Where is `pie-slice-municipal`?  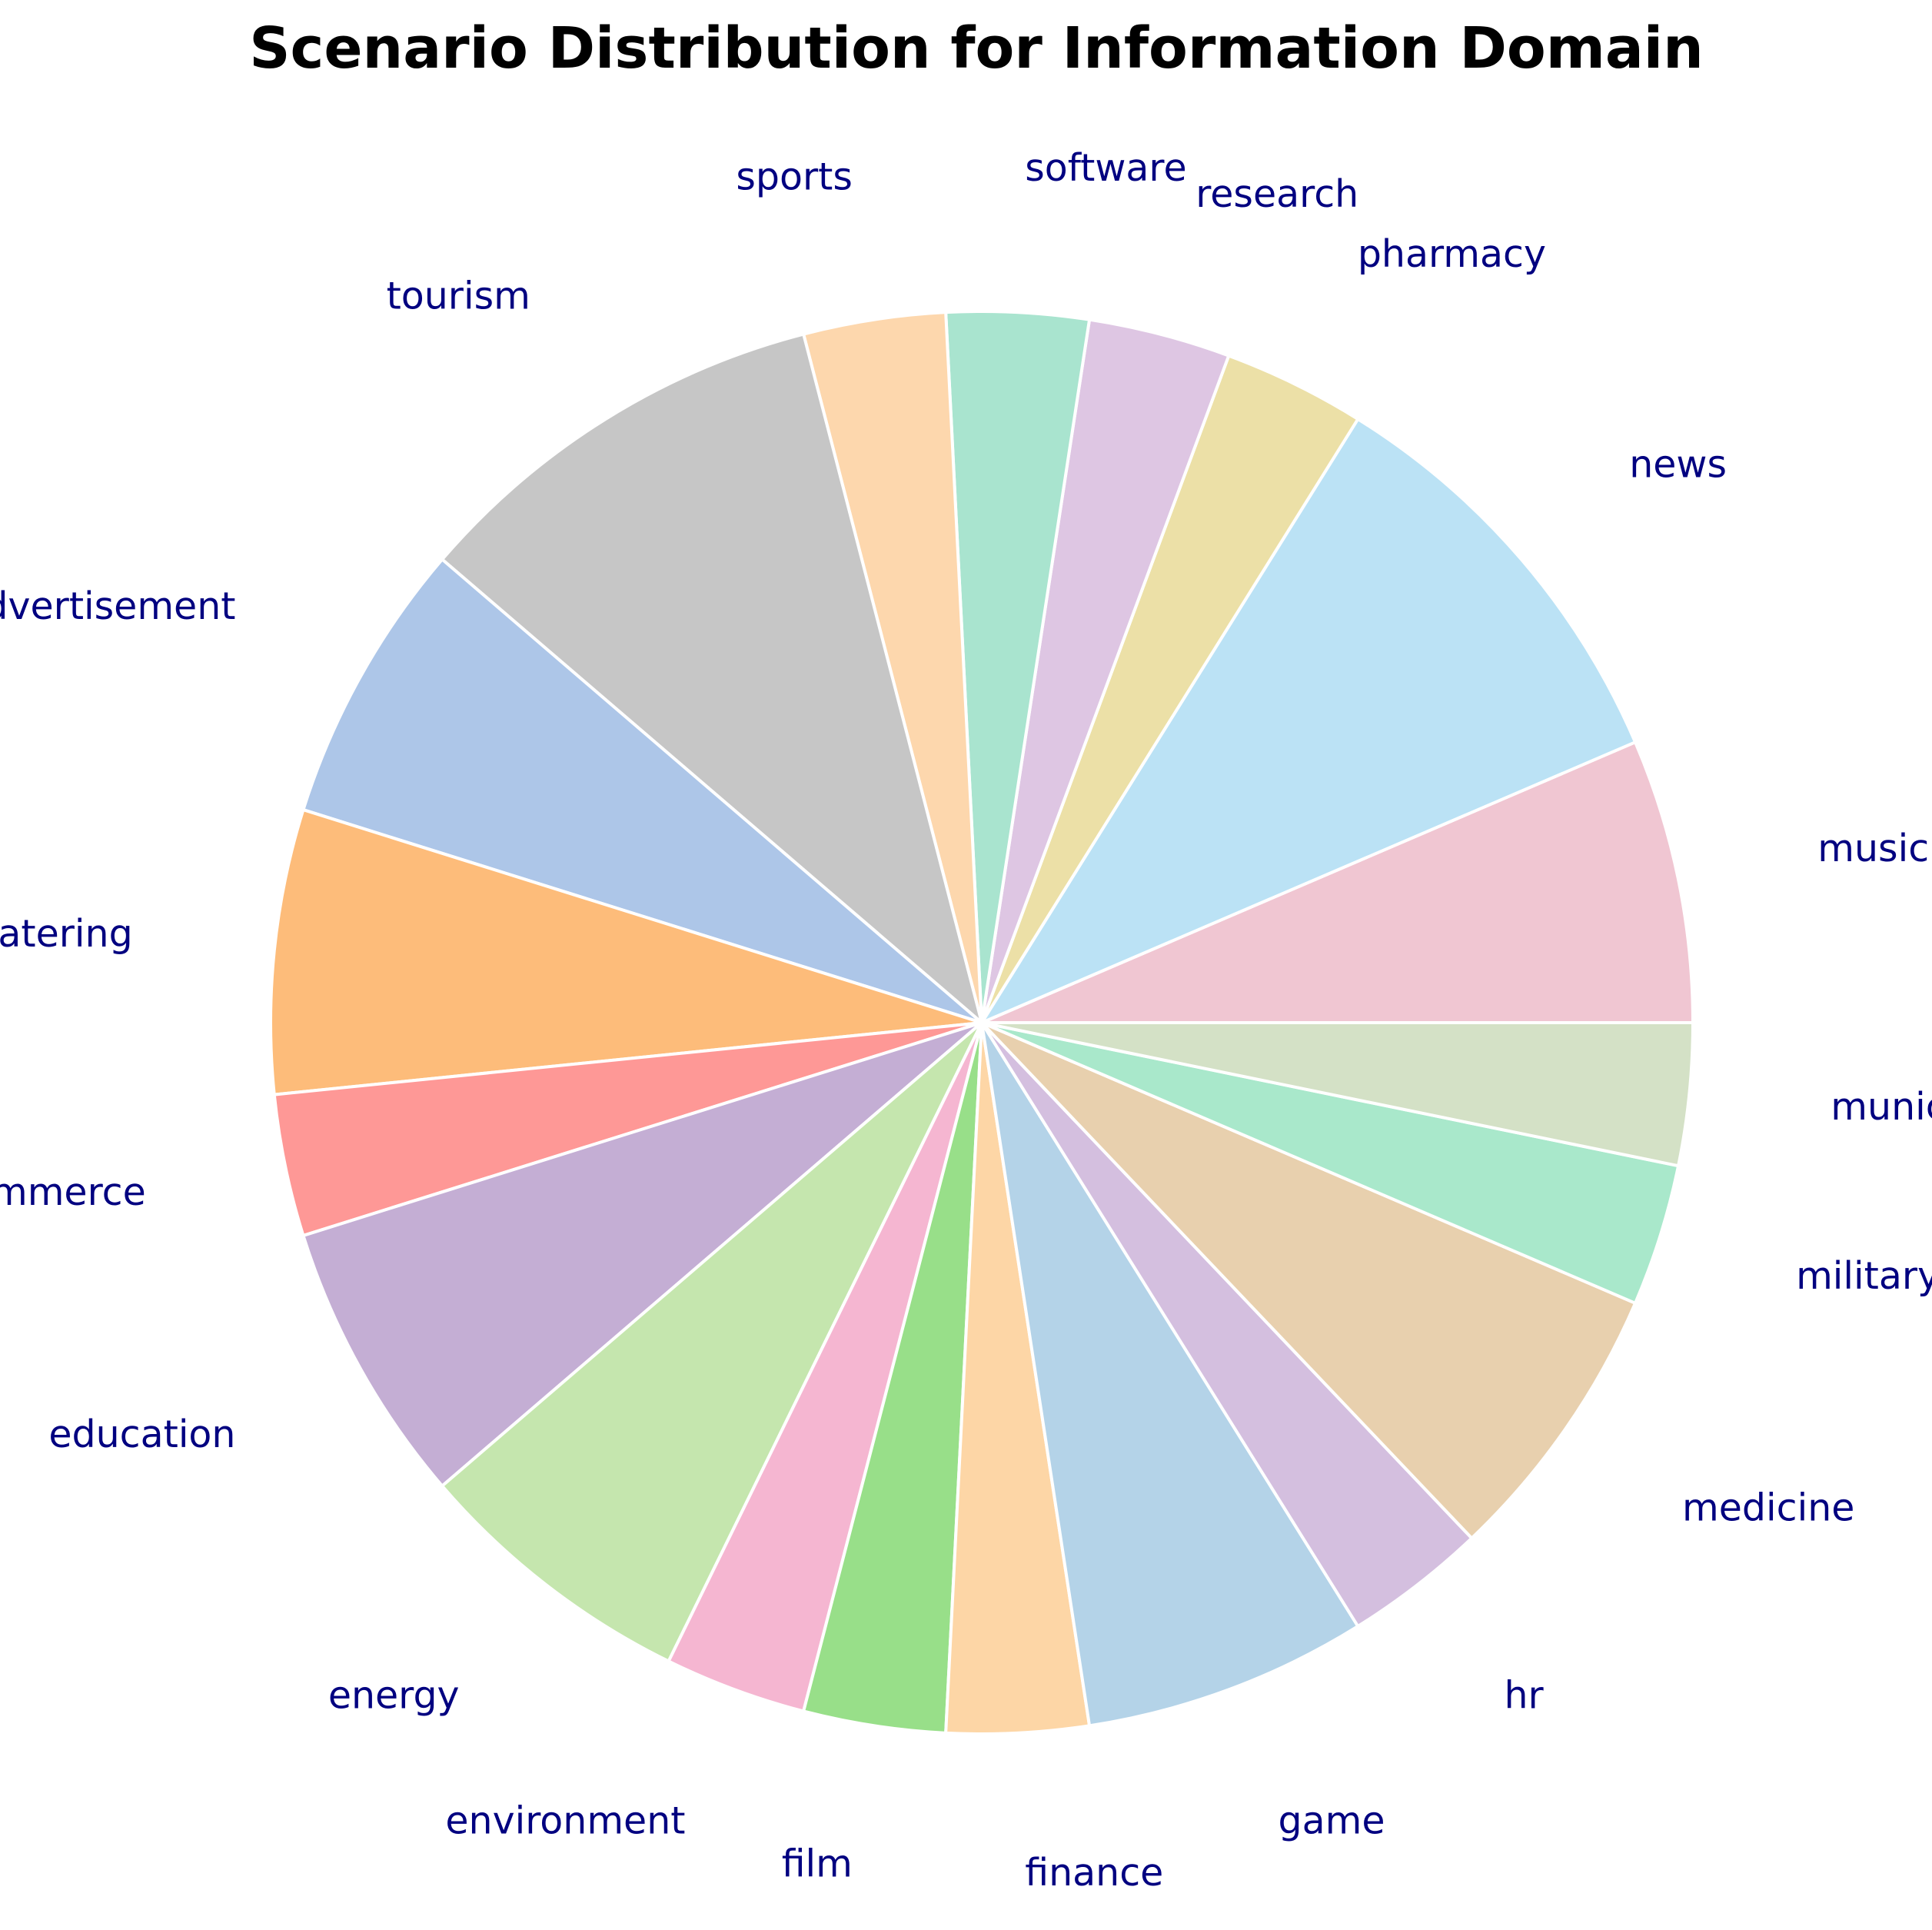 pie-slice-municipal is located at coordinates (1337, 1094).